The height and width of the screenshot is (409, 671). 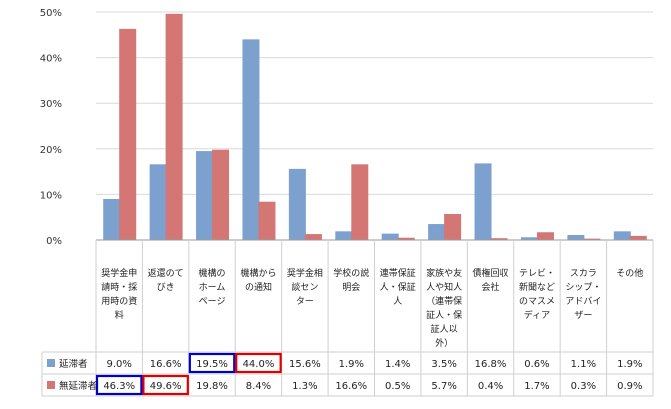 I want to click on data-label: 0.9%, so click(x=629, y=386).